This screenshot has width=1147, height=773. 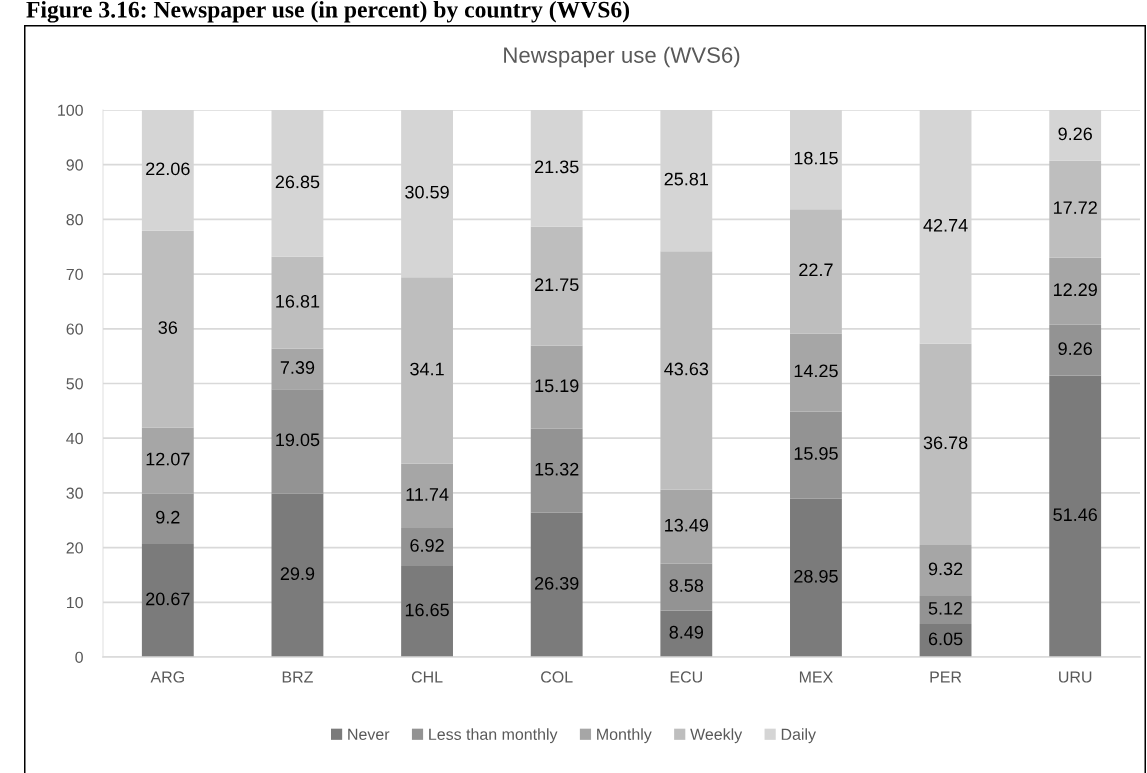 I want to click on data-label: 28.95, so click(x=816, y=576).